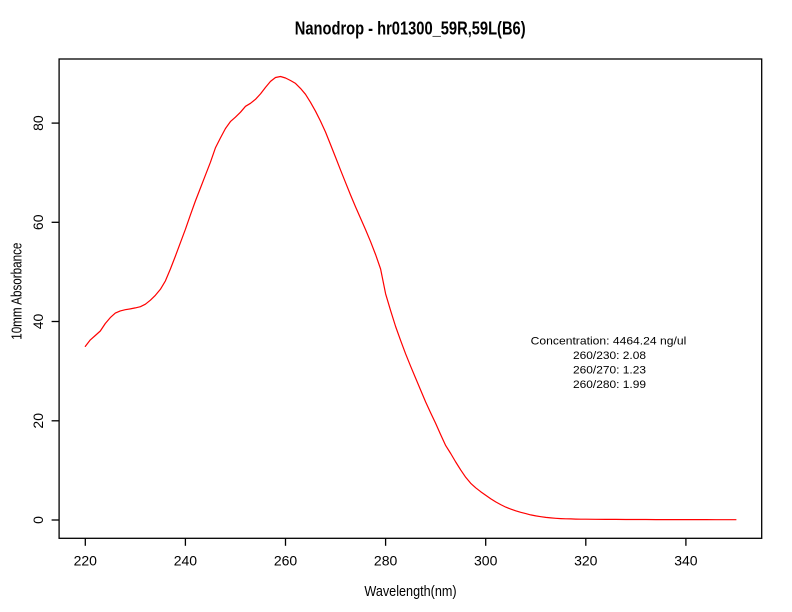  What do you see at coordinates (38, 322) in the screenshot?
I see `svg-text: 40` at bounding box center [38, 322].